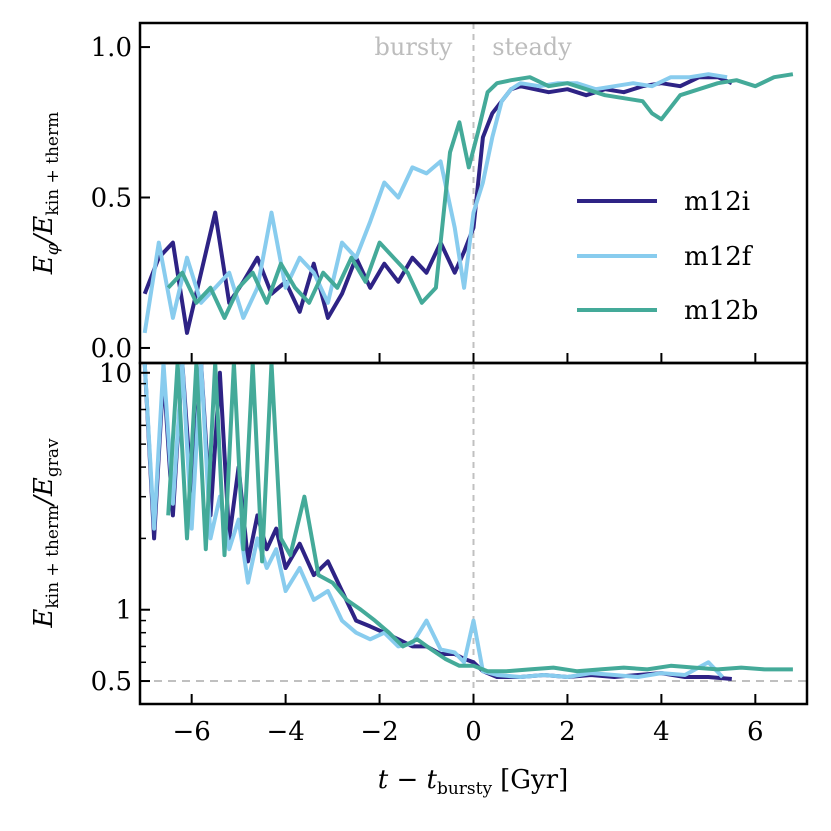 The height and width of the screenshot is (831, 831). I want to click on bottom-y-tick-label: 0.5, so click(111, 682).